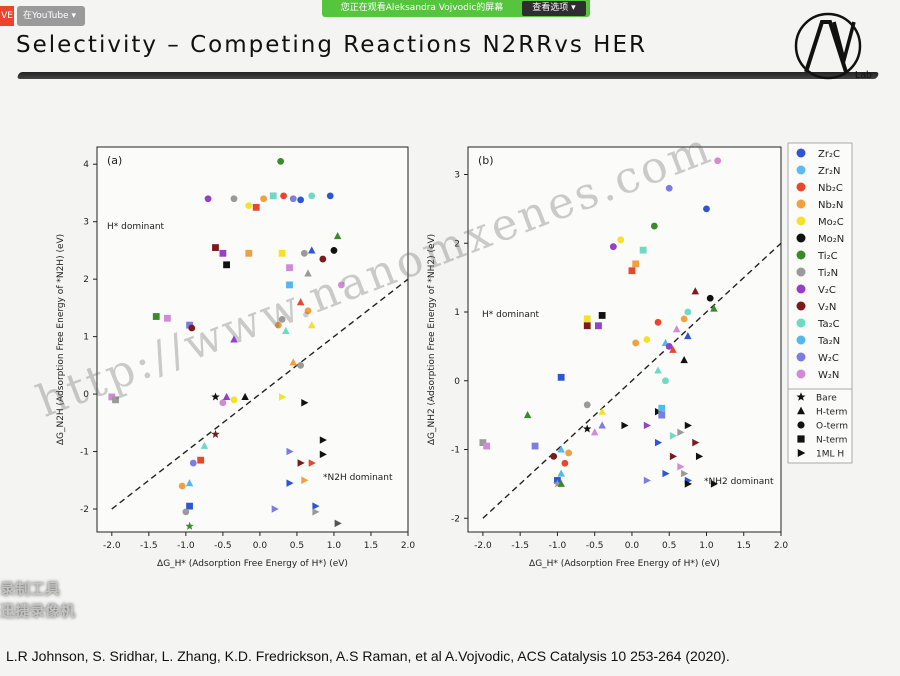  I want to click on recorder-badge-line1: 录制工具, so click(30, 589).